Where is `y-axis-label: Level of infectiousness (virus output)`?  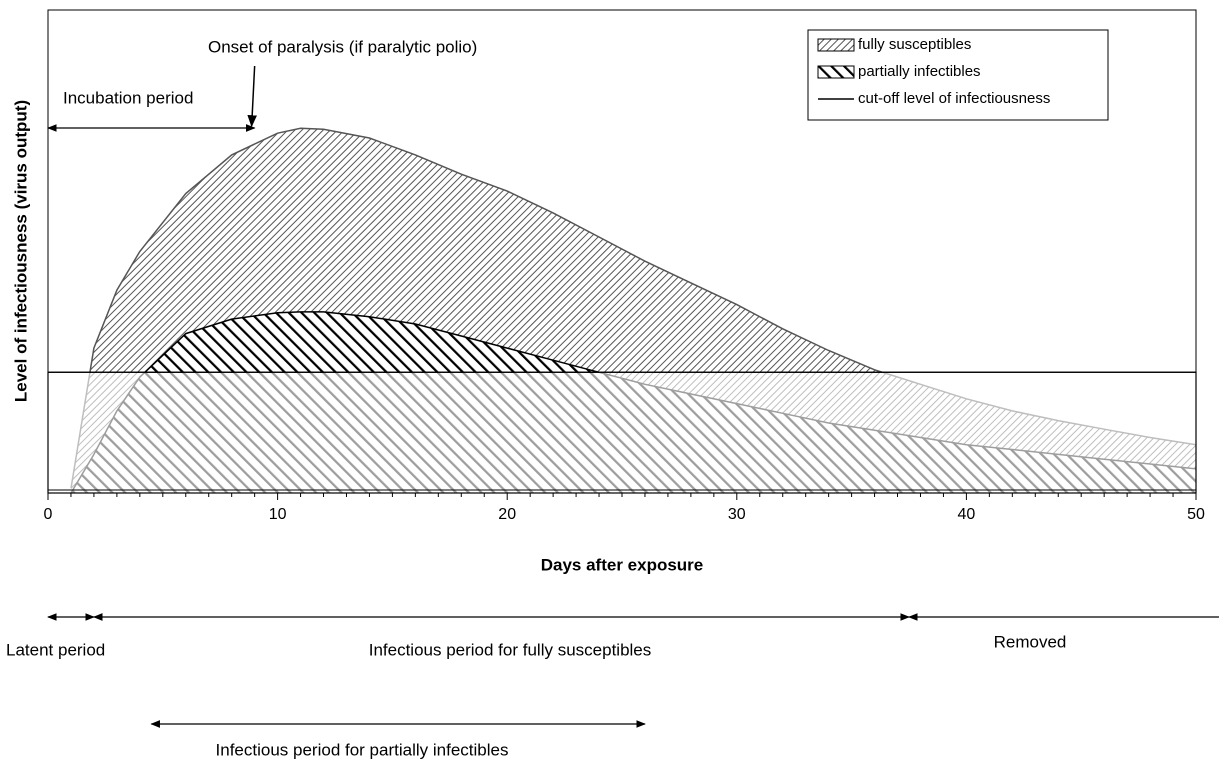
y-axis-label: Level of infectiousness (virus output) is located at coordinates (20, 251).